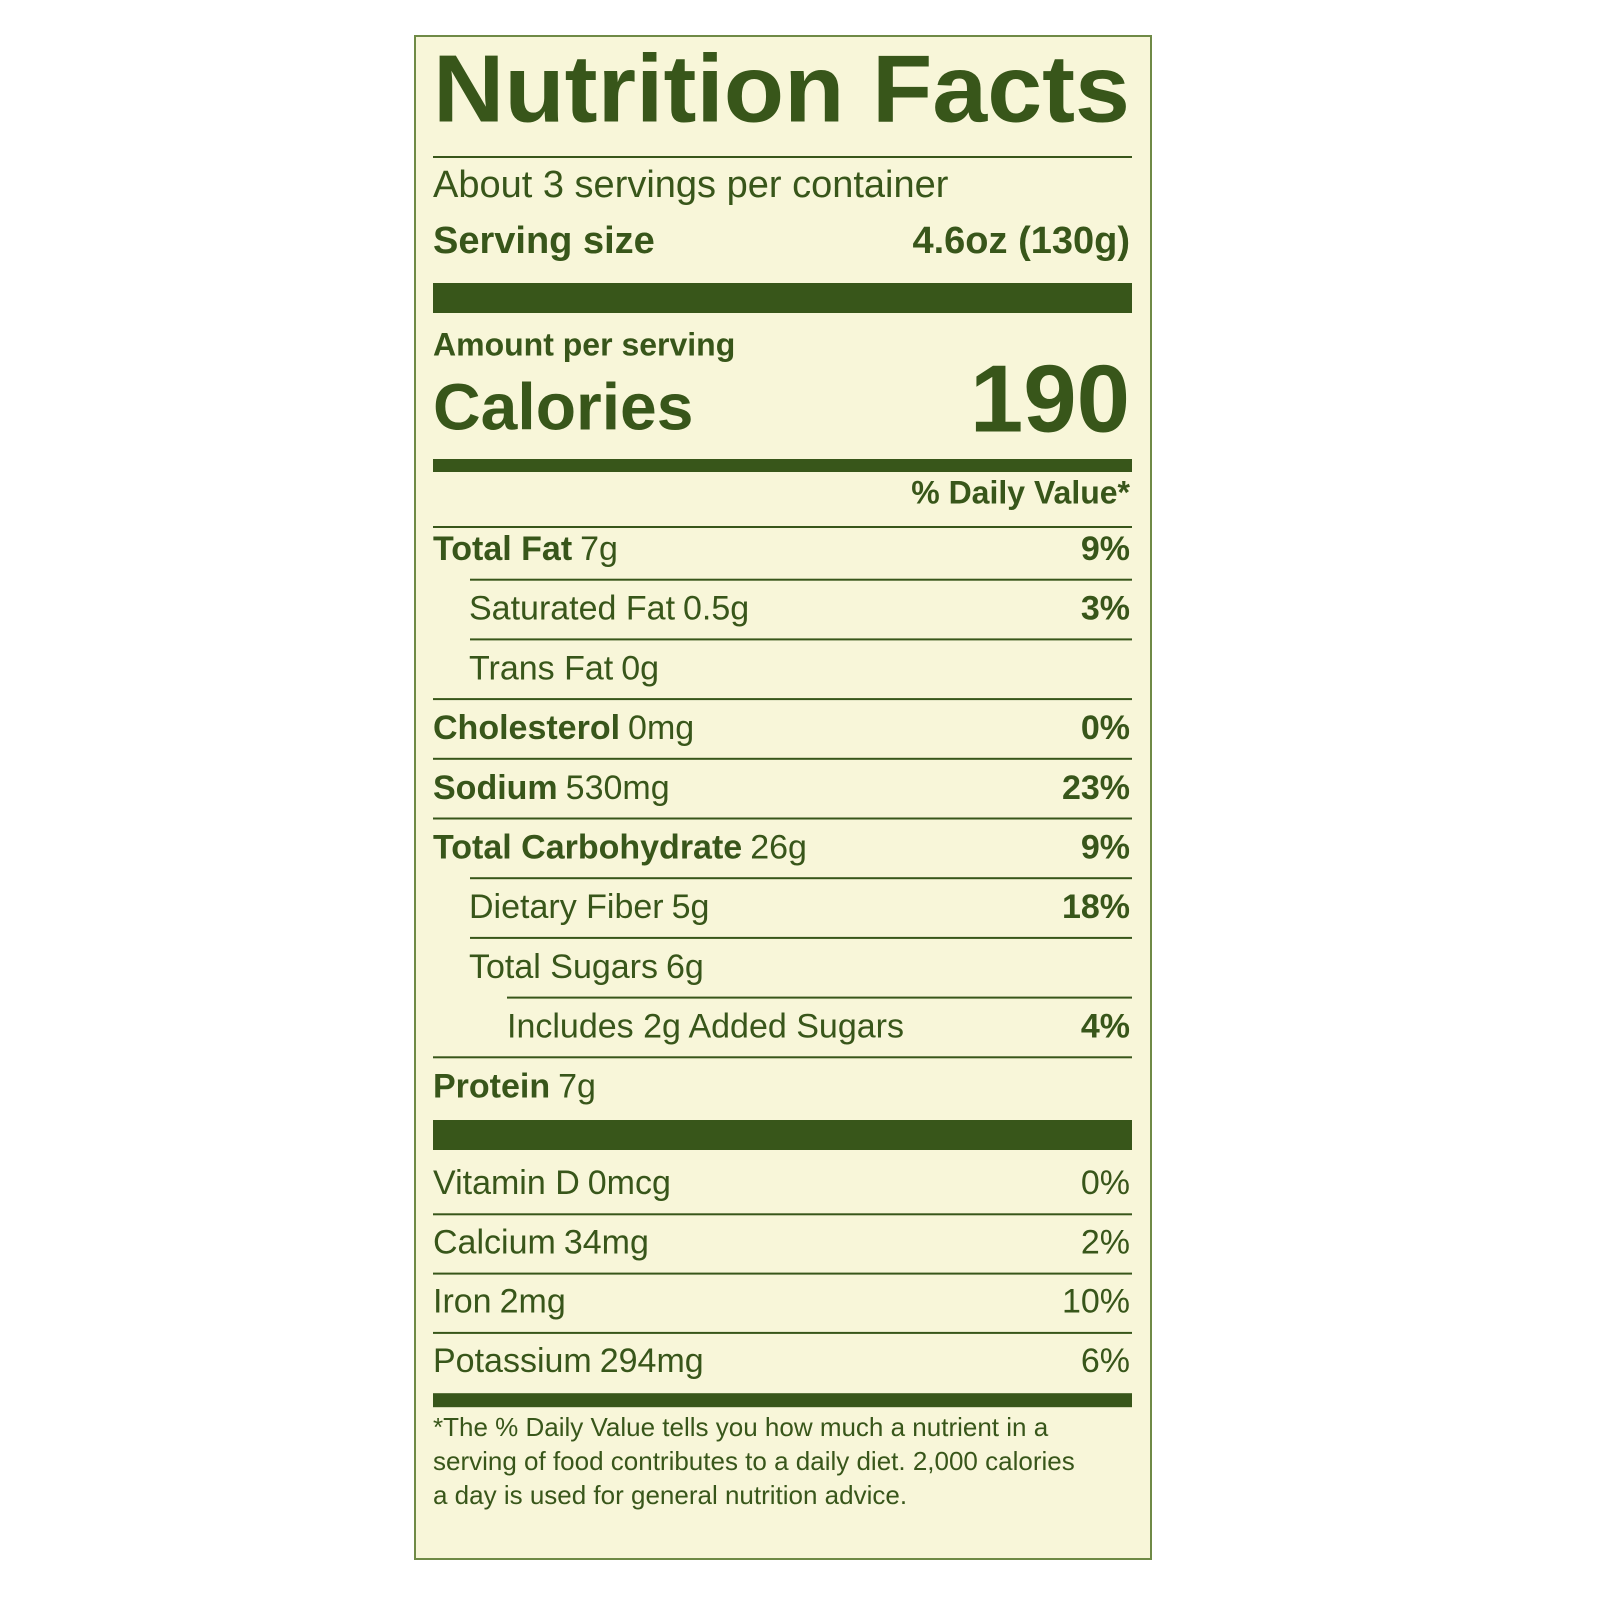 The width and height of the screenshot is (1600, 1605). I want to click on amount-per-serving: Amount per serving, so click(584, 344).